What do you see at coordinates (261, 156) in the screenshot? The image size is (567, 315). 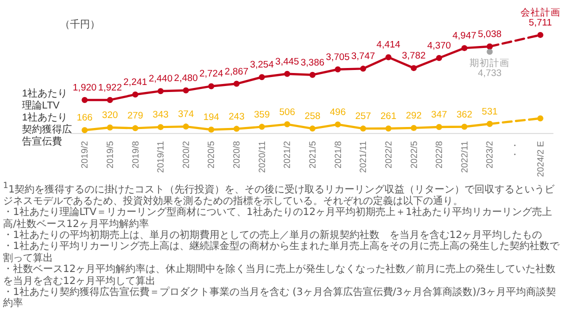 I see `x-tick-label: 2020/11` at bounding box center [261, 156].